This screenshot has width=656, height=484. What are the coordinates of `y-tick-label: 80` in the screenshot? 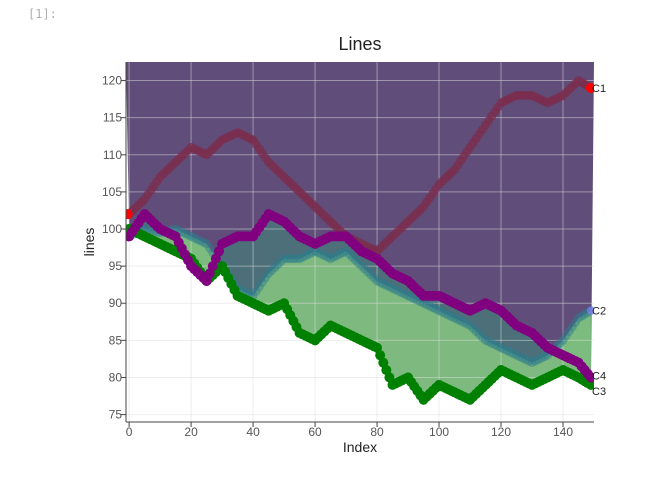 It's located at (116, 377).